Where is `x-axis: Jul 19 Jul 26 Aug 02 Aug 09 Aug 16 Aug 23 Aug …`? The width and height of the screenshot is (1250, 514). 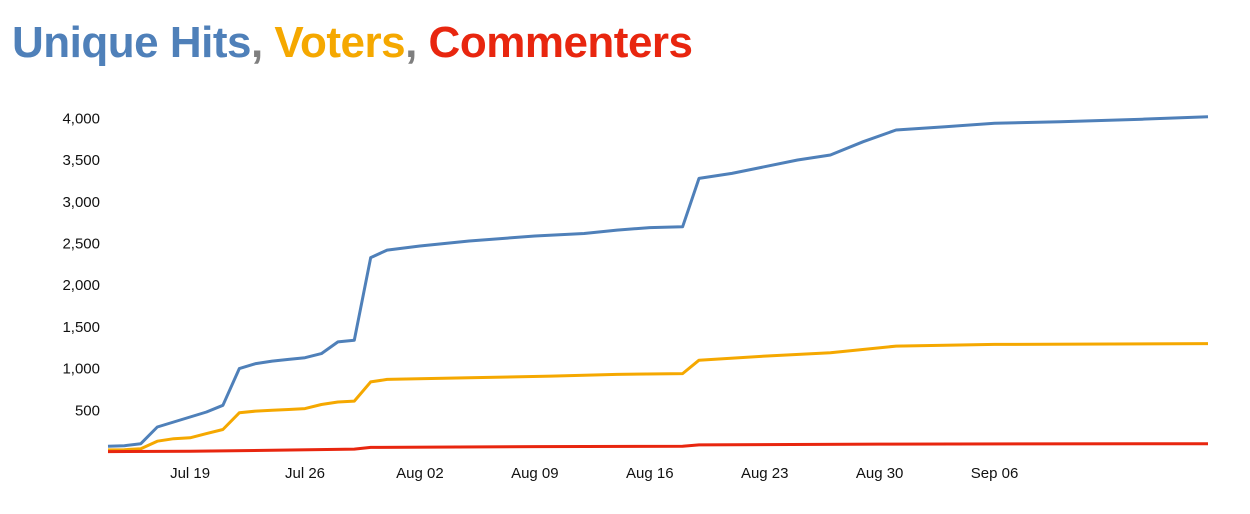 x-axis: Jul 19 Jul 26 Aug 02 Aug 09 Aug 16 Aug 23 Aug … is located at coordinates (594, 473).